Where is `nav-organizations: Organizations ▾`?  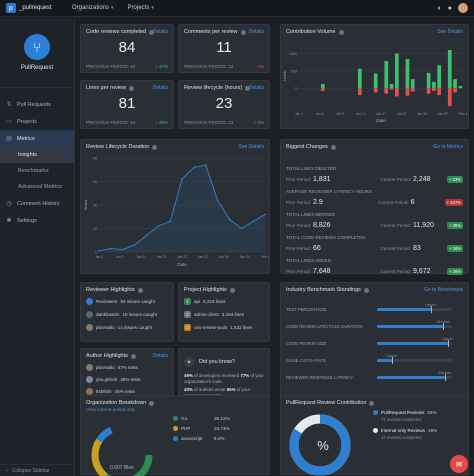
nav-organizations: Organizations ▾ is located at coordinates (93, 8).